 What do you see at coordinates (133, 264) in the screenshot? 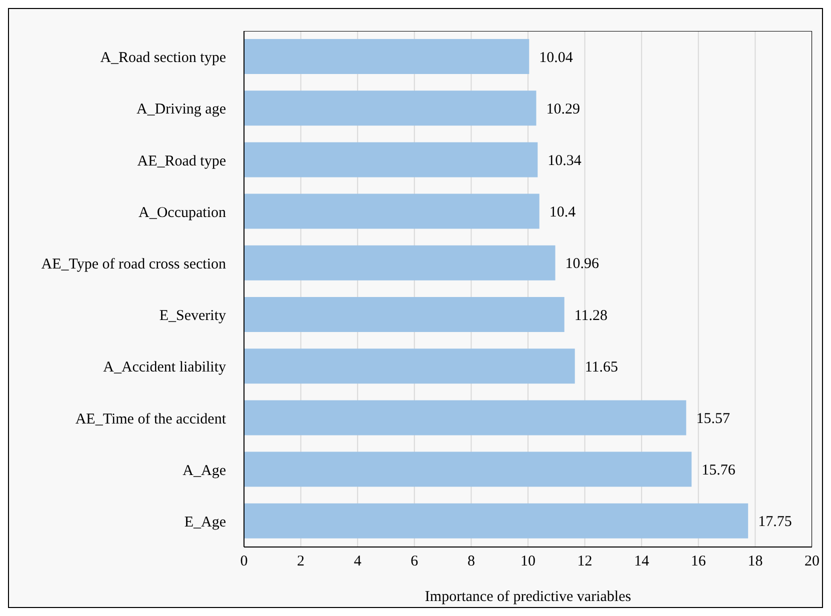
I see `y-tick-label: AE_Type of road cross section` at bounding box center [133, 264].